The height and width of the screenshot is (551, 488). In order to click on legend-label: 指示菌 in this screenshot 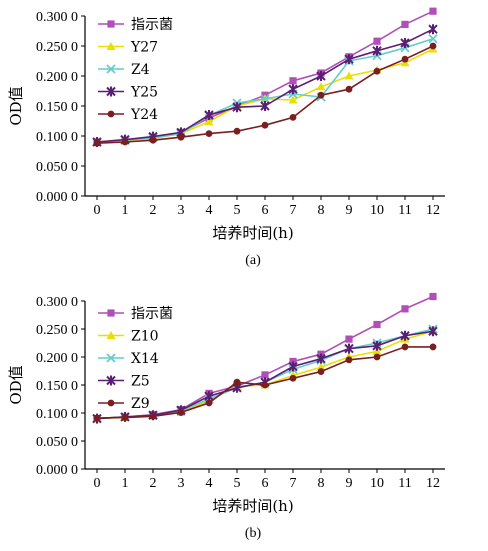, I will do `click(152, 25)`.